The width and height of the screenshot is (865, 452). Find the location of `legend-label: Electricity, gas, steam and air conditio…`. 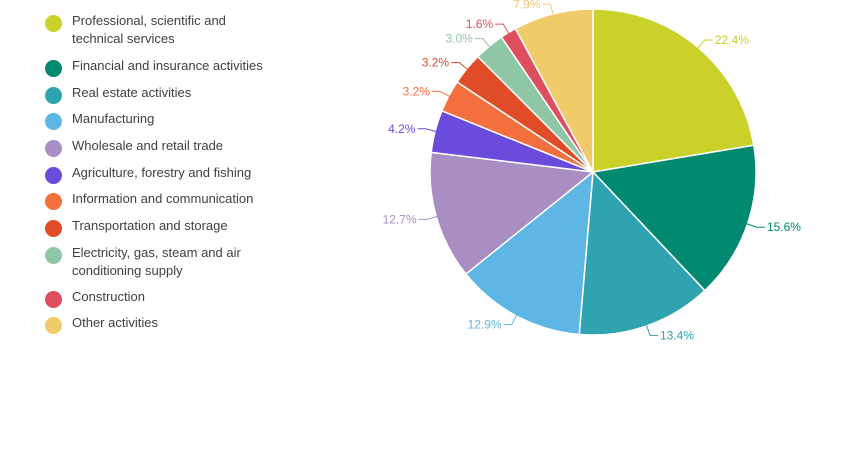

legend-label: Electricity, gas, steam and air conditio… is located at coordinates (156, 261).